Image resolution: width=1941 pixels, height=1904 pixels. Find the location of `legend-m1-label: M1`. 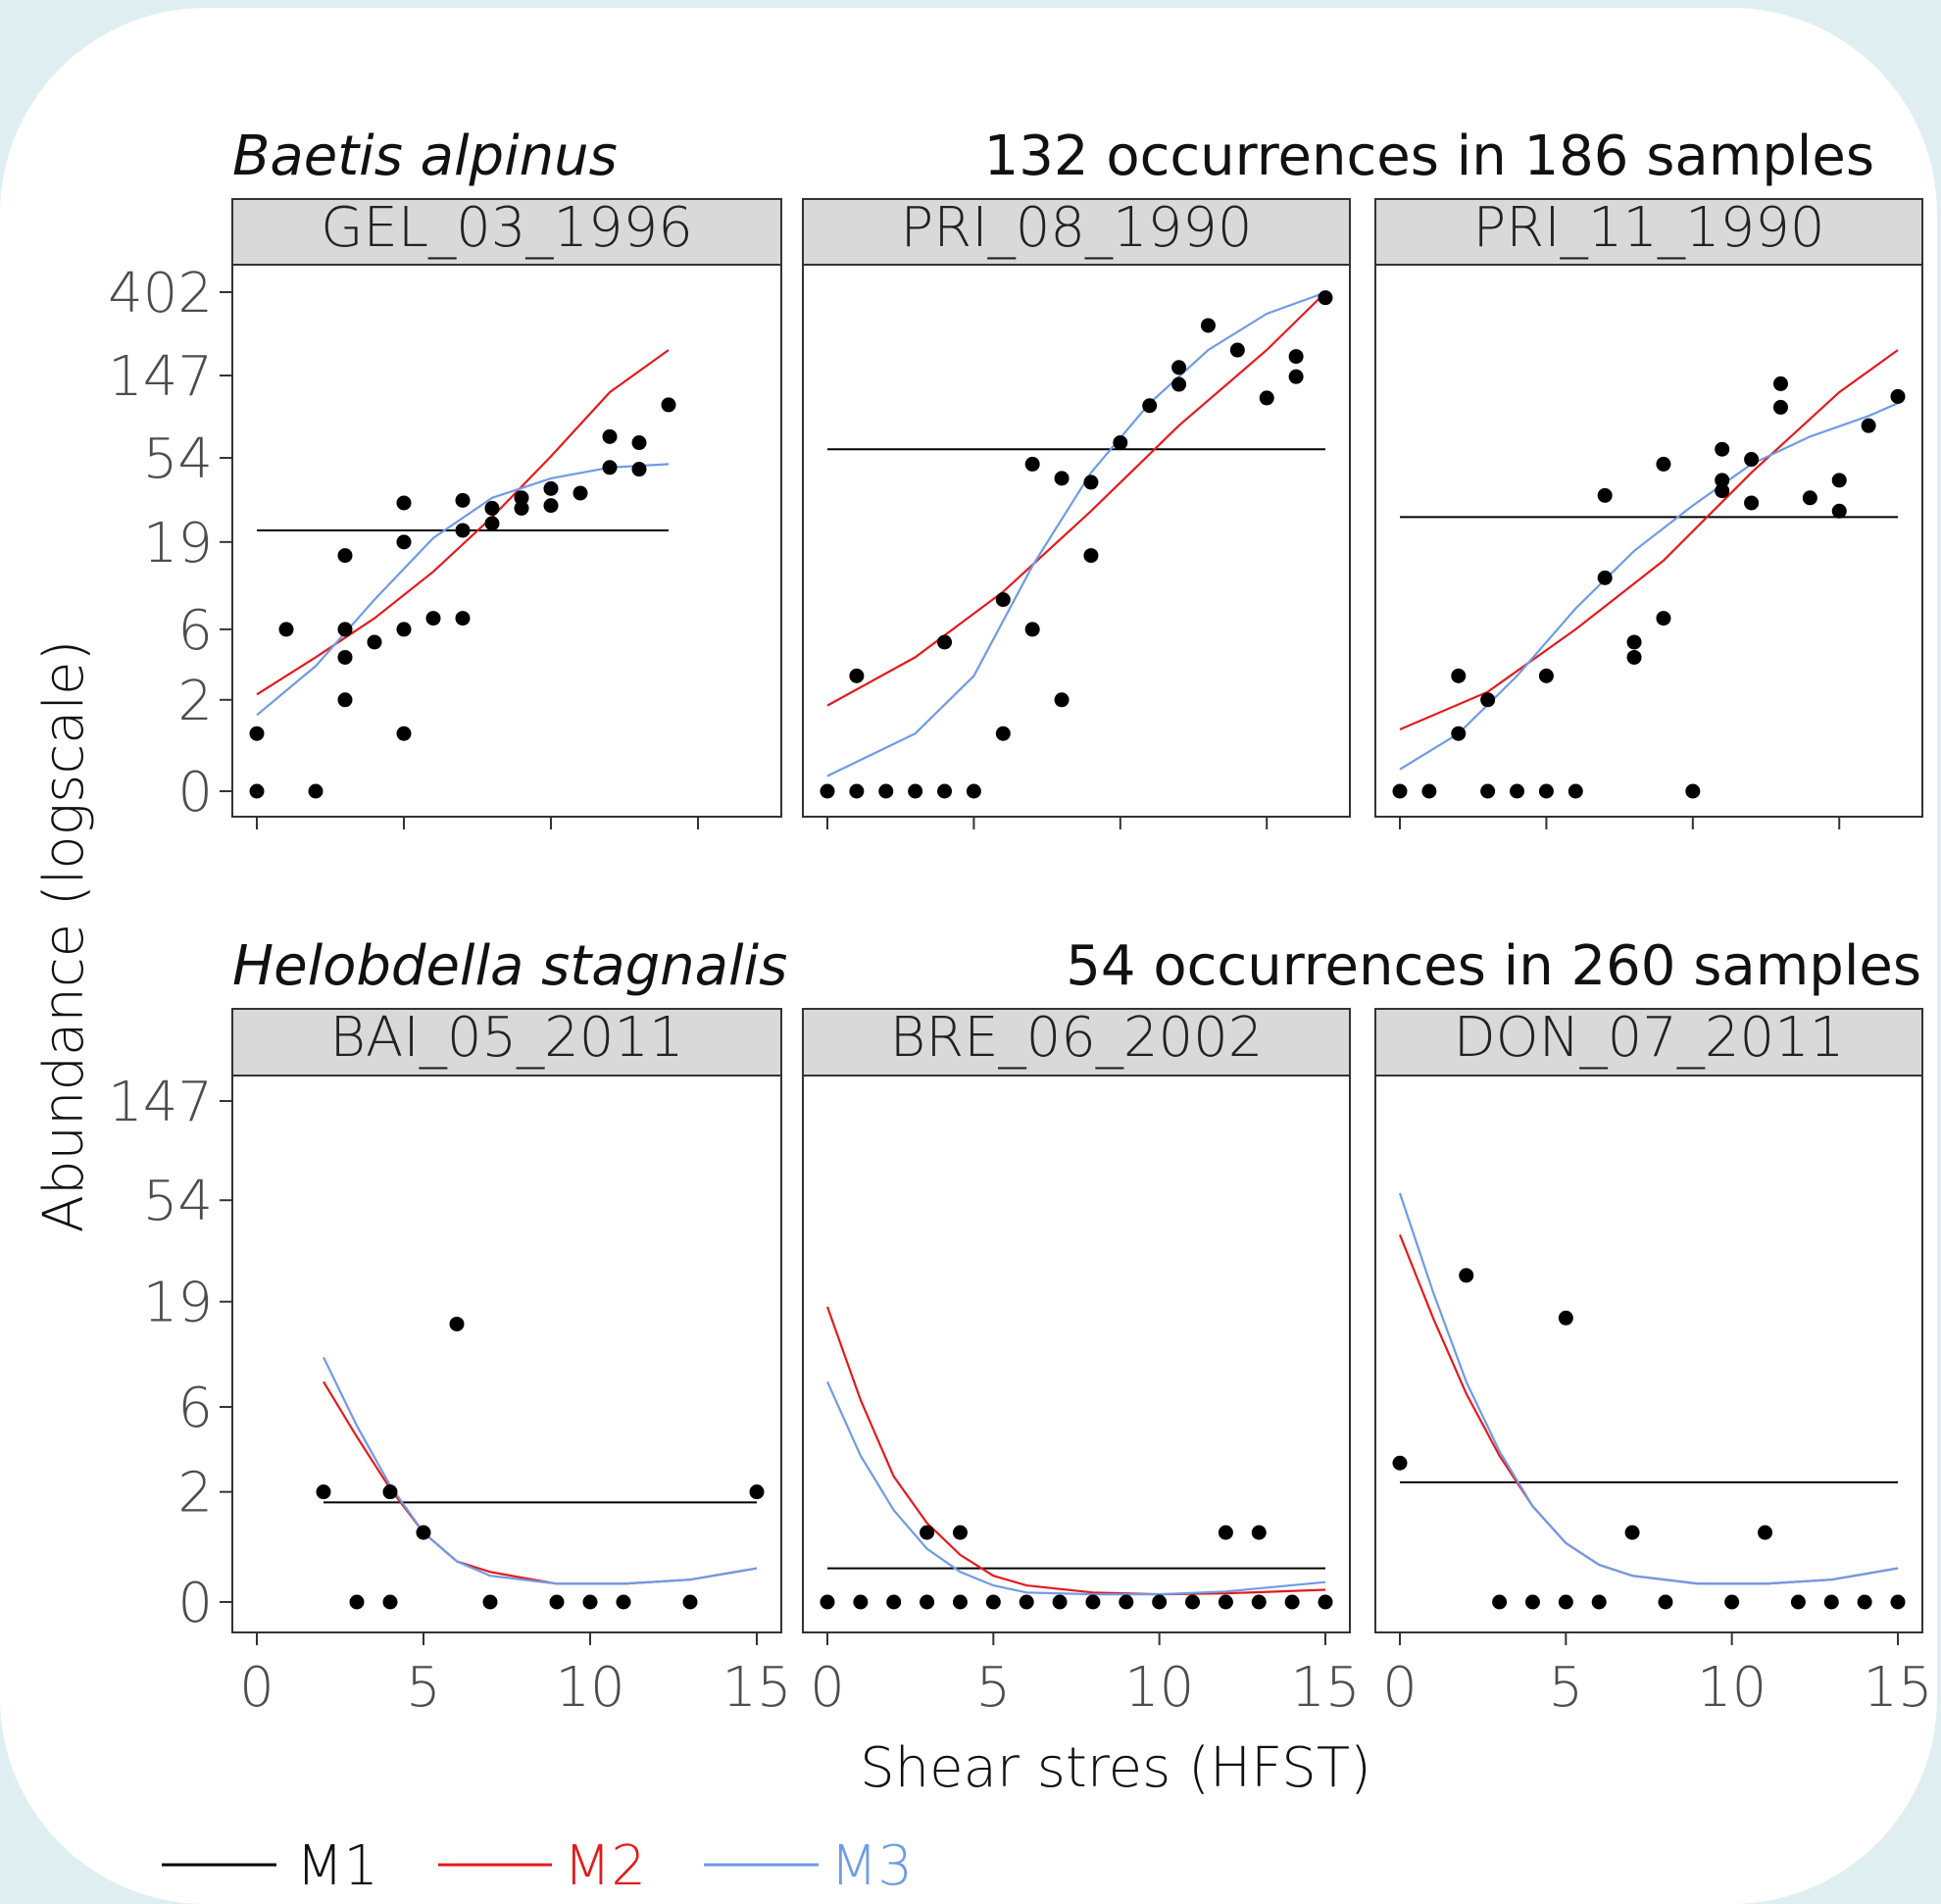

legend-m1-label: M1 is located at coordinates (337, 1866).